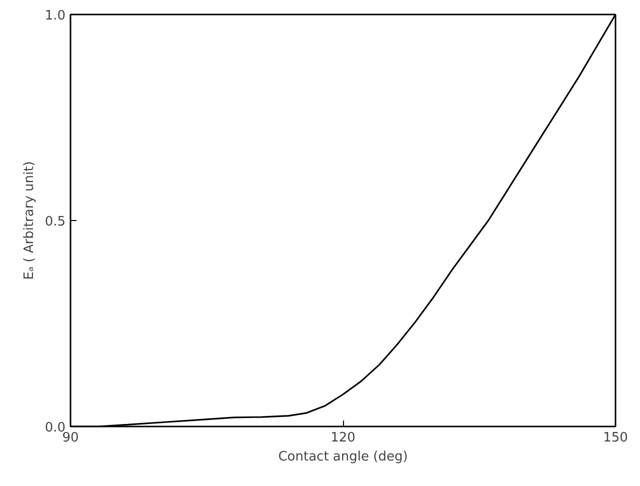  What do you see at coordinates (615, 438) in the screenshot?
I see `x-tick-label: 150` at bounding box center [615, 438].